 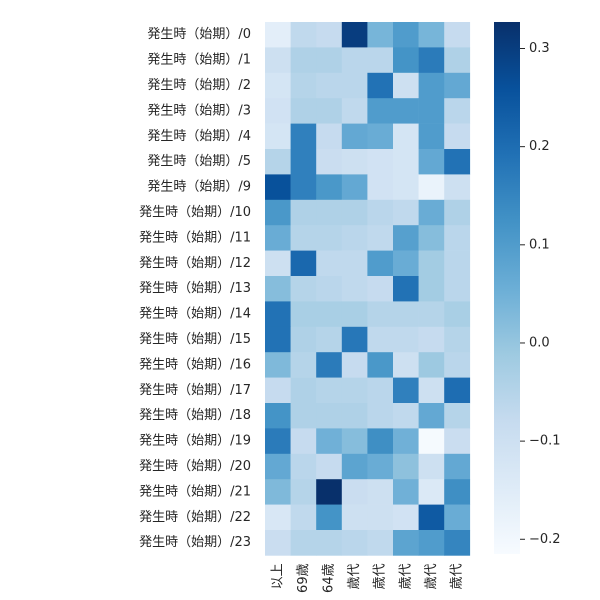 What do you see at coordinates (431, 136) in the screenshot?
I see `heatmap-cell-r4-c6` at bounding box center [431, 136].